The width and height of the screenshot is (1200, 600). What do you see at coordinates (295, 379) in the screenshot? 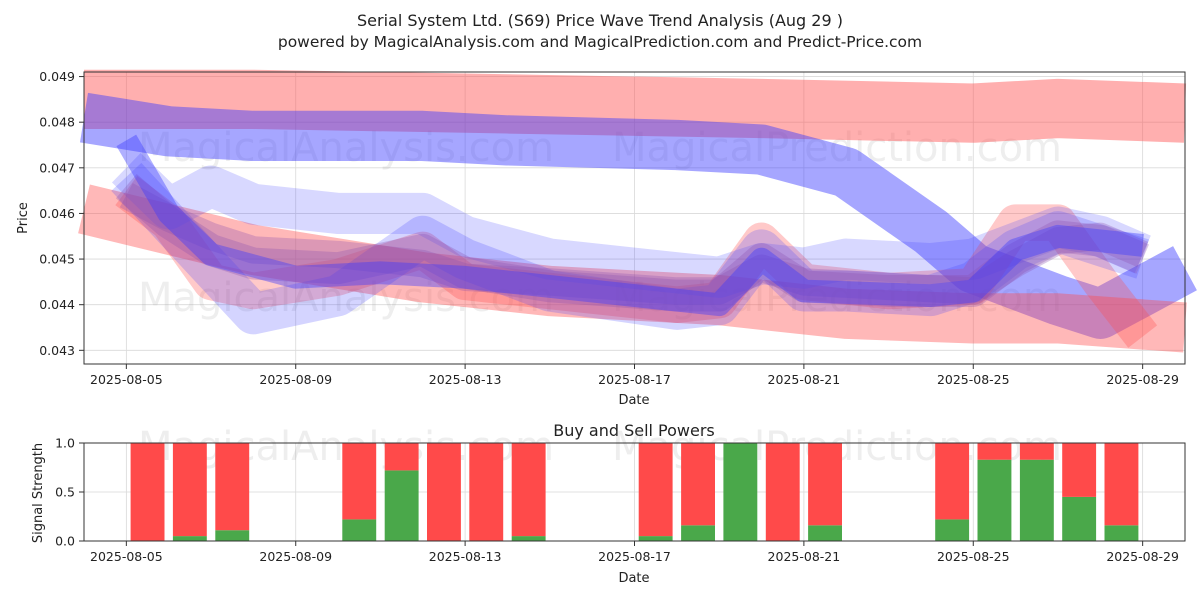
I see `price-x-tick-label: 2025-08-09` at bounding box center [295, 379].